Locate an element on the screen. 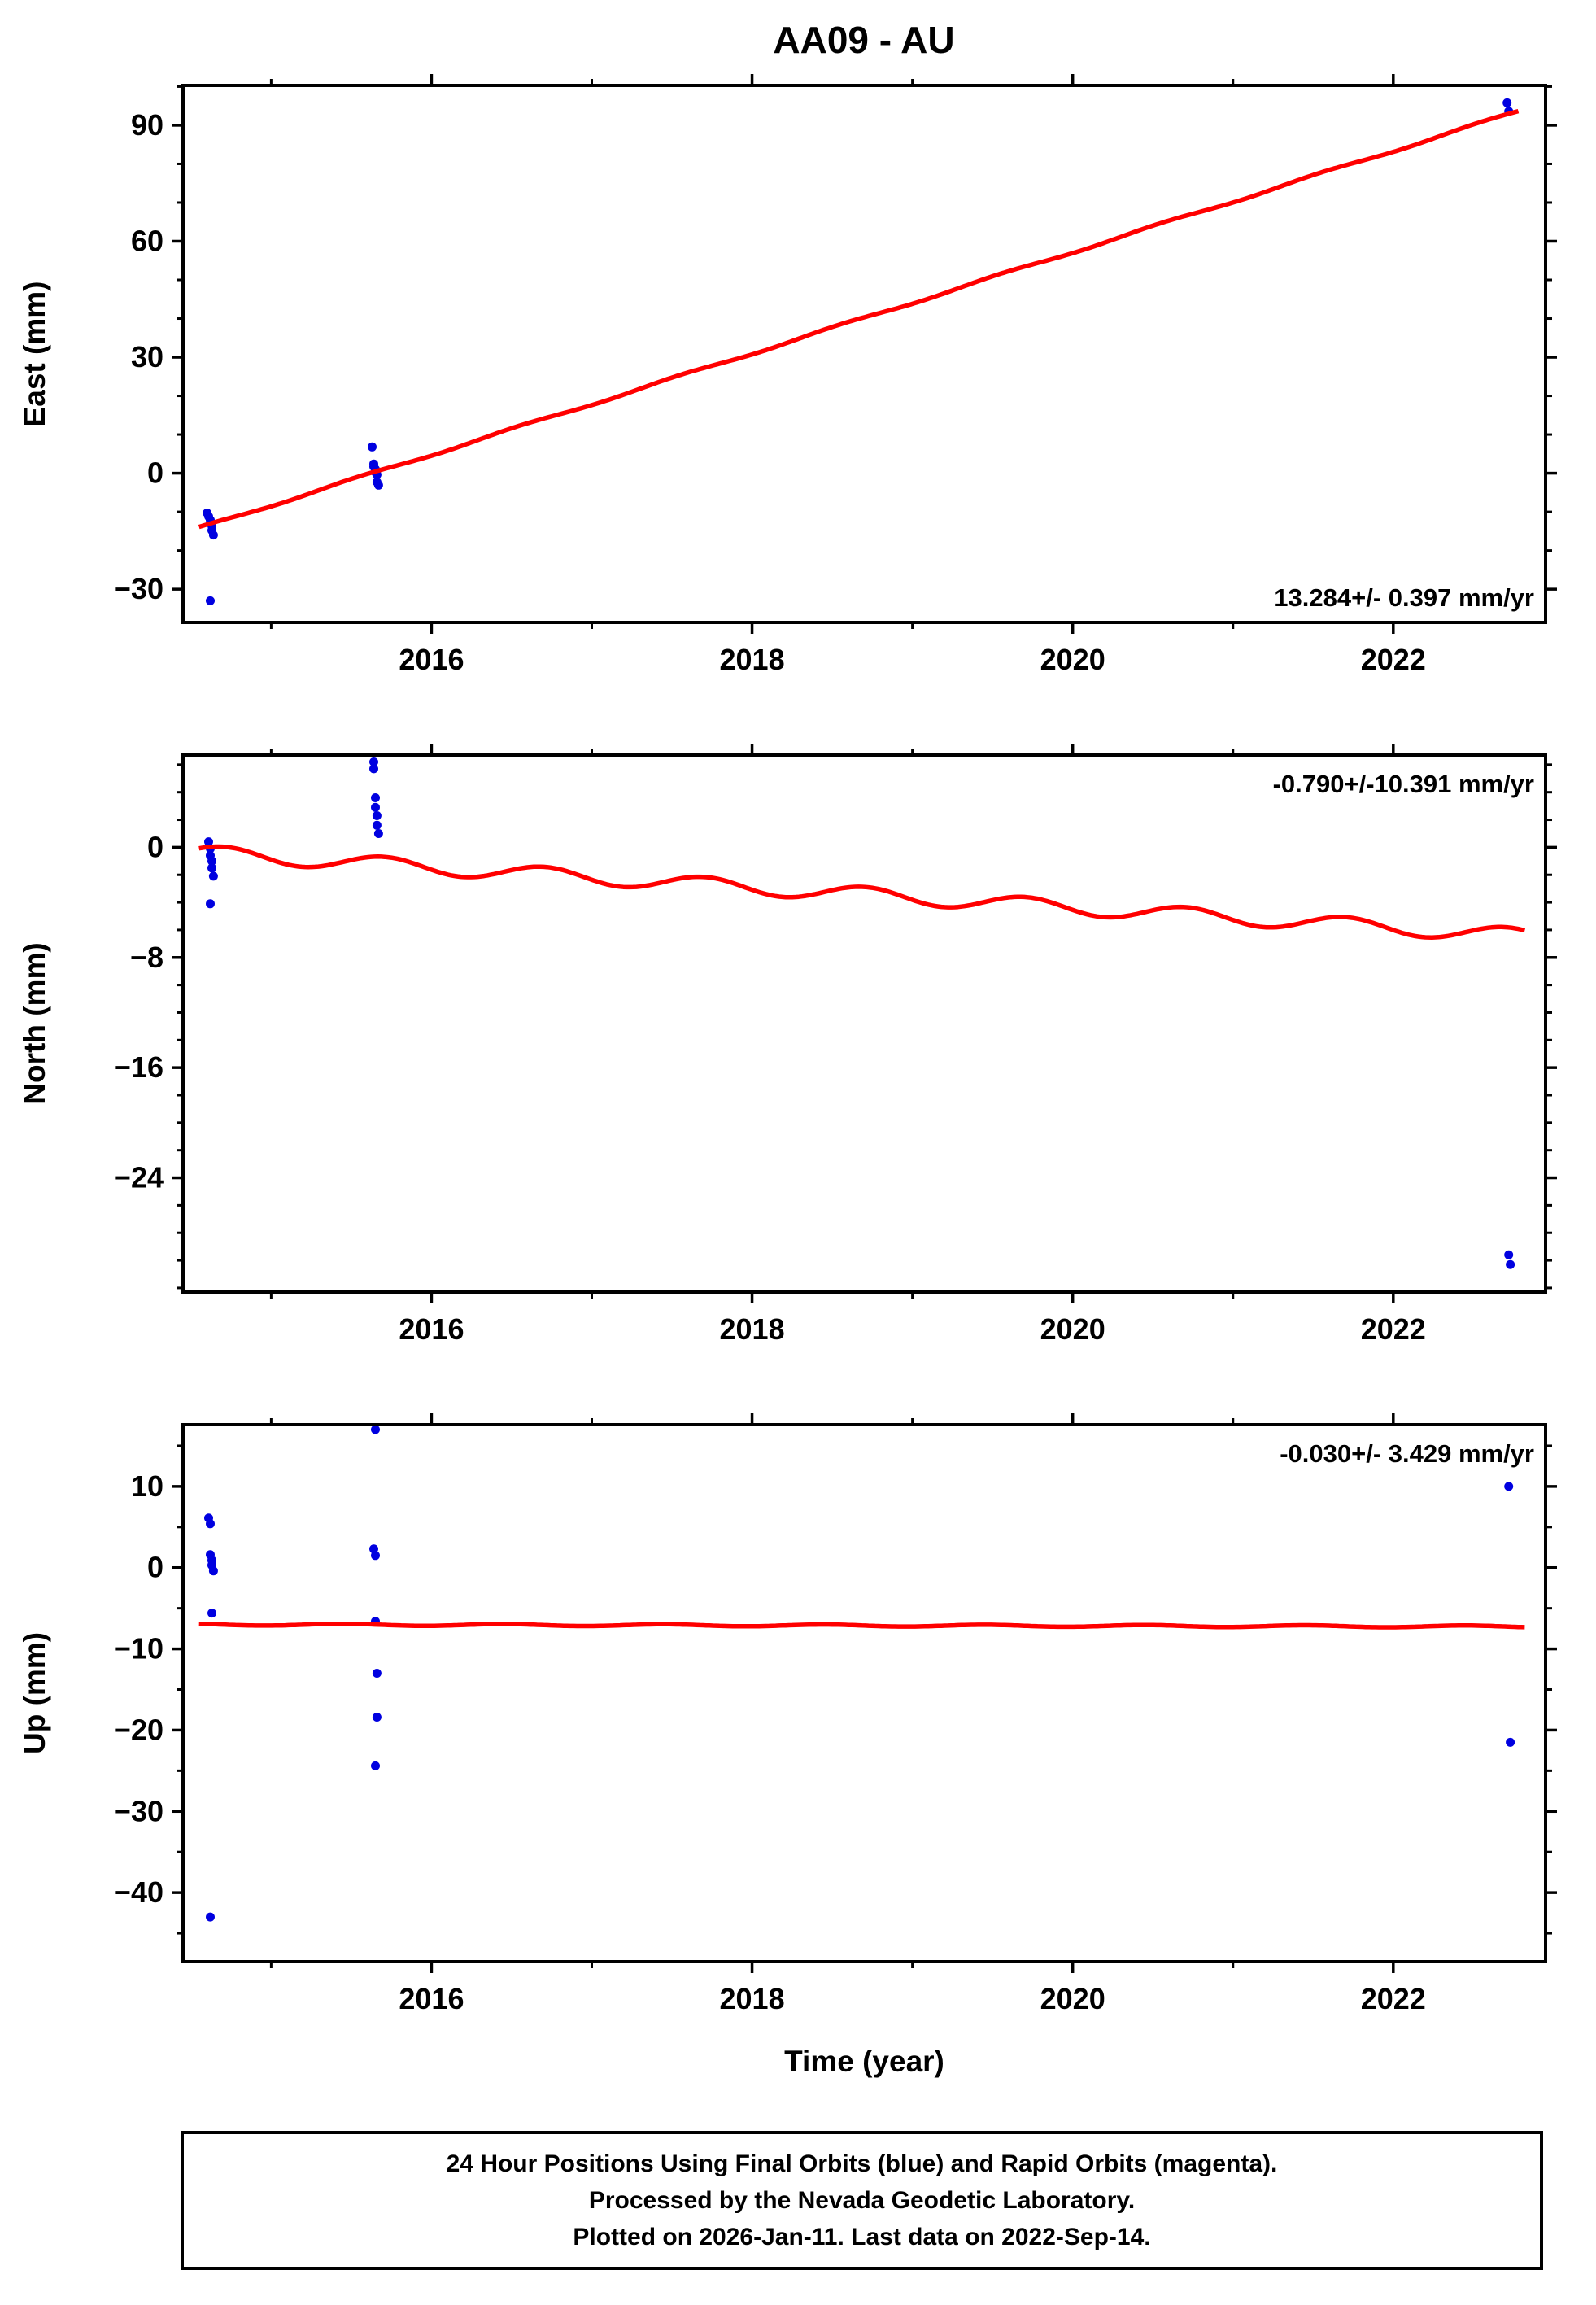 The image size is (1596, 2305). y-axis-label: Up (mm) is located at coordinates (34, 1693).